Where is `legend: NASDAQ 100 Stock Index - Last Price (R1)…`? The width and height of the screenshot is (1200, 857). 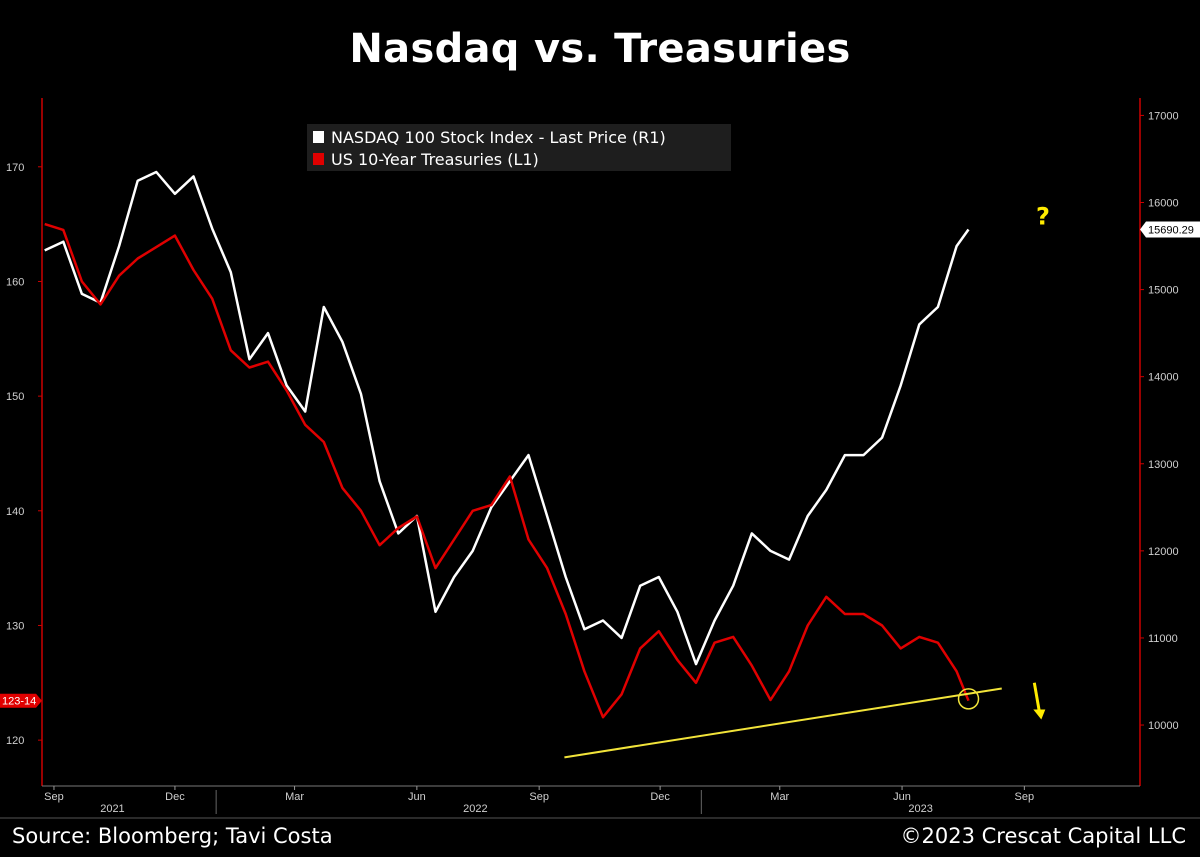
legend: NASDAQ 100 Stock Index - Last Price (R1)… is located at coordinates (519, 147).